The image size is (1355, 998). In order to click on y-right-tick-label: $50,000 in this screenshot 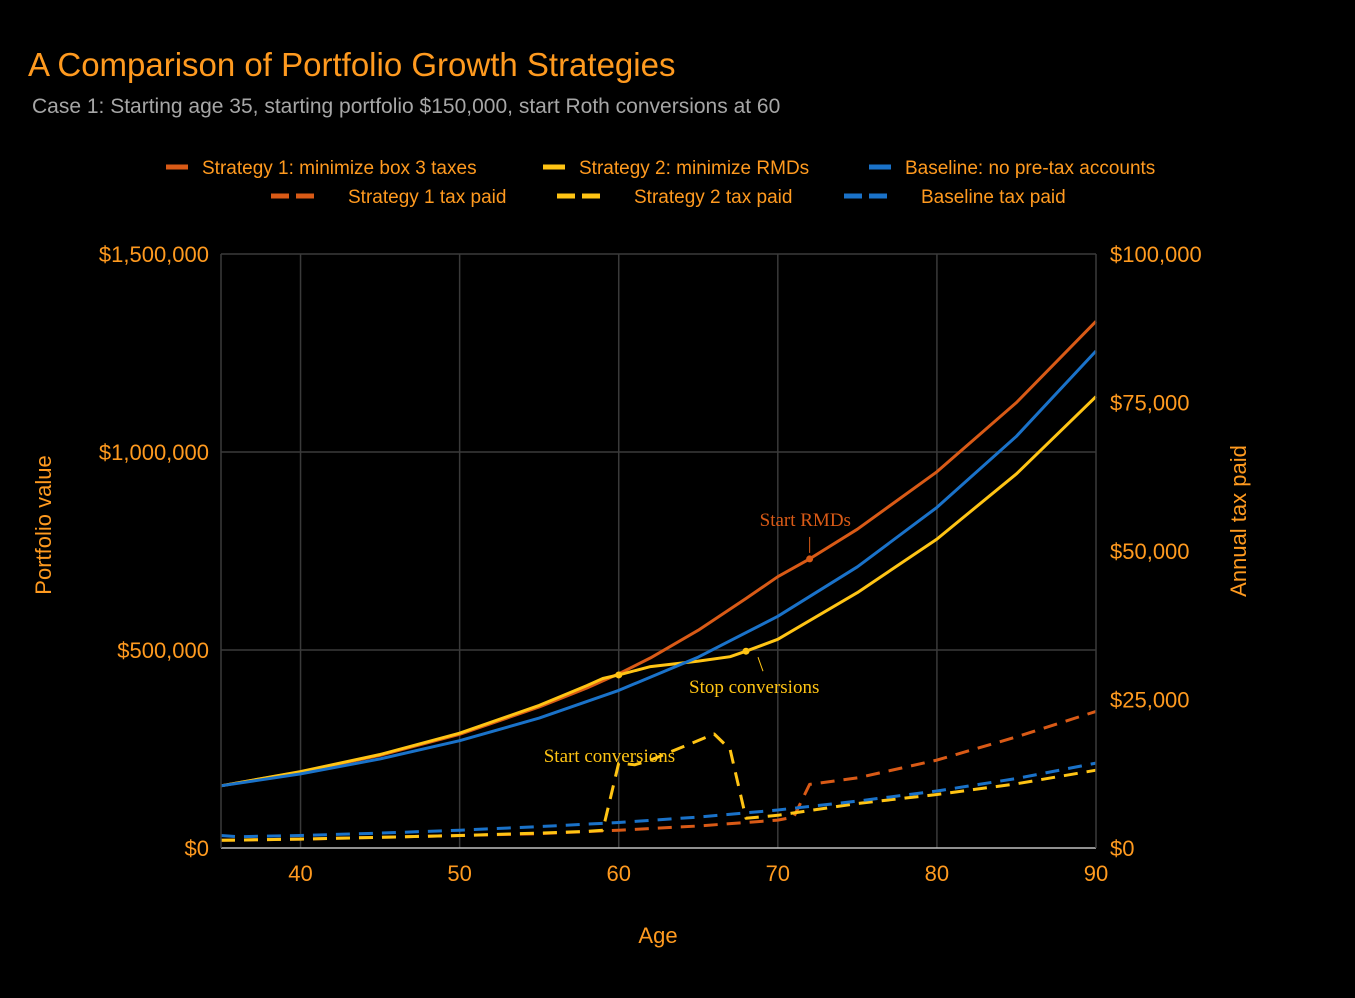, I will do `click(1150, 551)`.